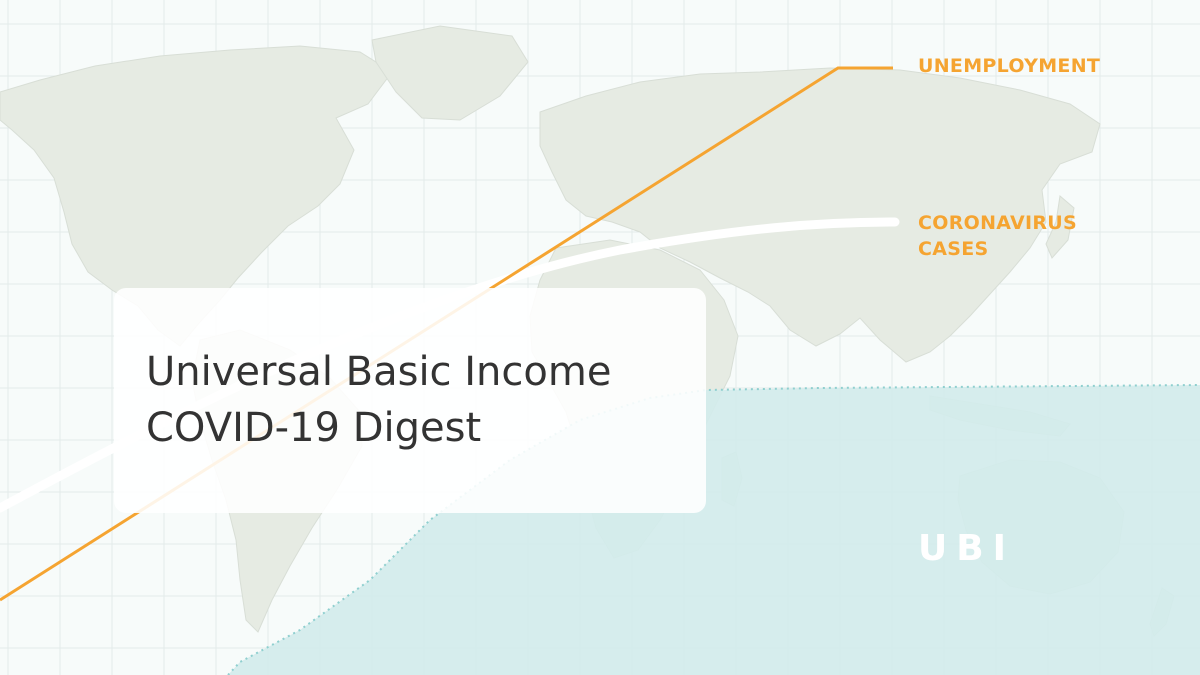 Image resolution: width=1200 pixels, height=675 pixels. I want to click on north-america-shape, so click(196, 196).